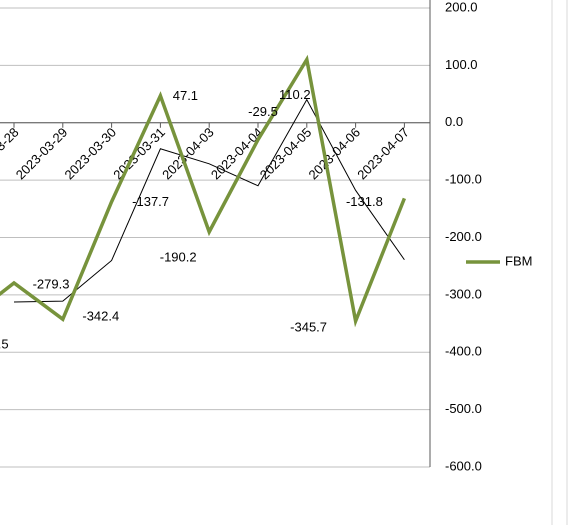  I want to click on x-tick-label: 2023-04-04, so click(237, 154).